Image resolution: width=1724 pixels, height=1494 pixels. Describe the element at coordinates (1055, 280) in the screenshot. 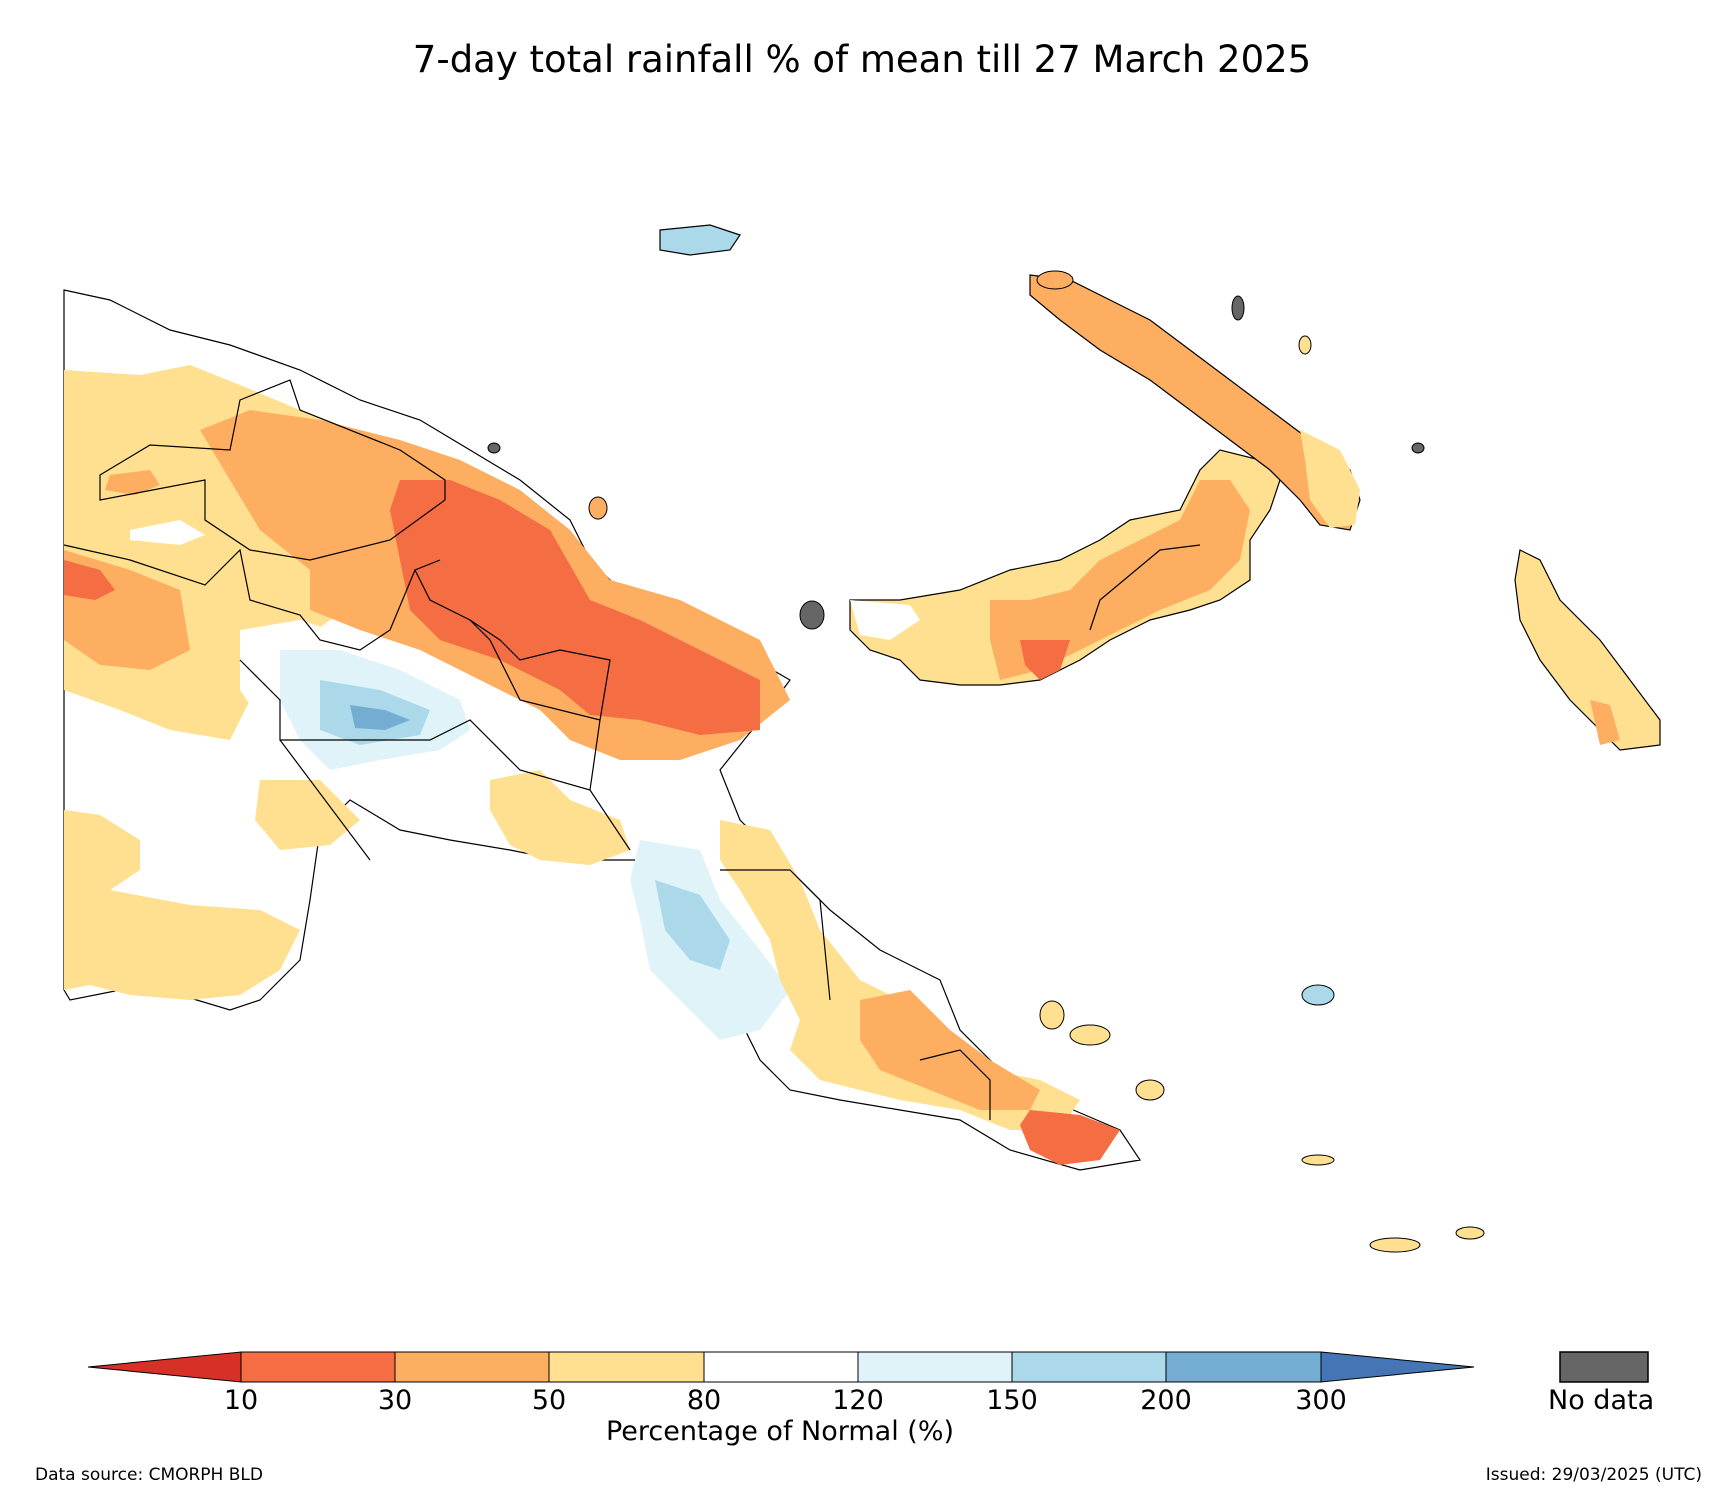

I see `island-mussau` at that location.